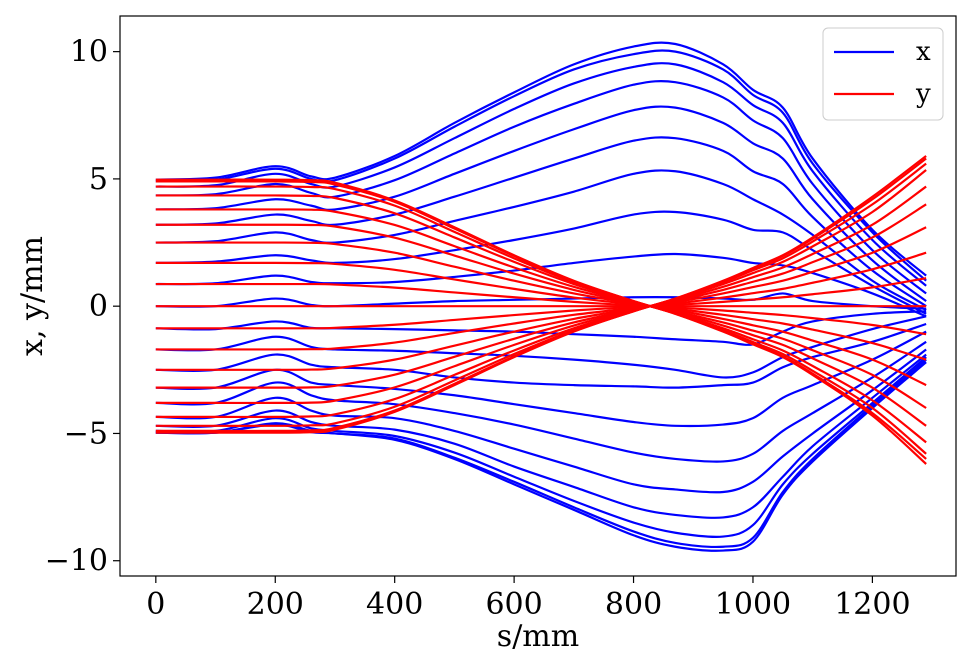 The width and height of the screenshot is (972, 668). I want to click on y-axis-ticks: −10 −5 0 5 10, so click(82, 307).